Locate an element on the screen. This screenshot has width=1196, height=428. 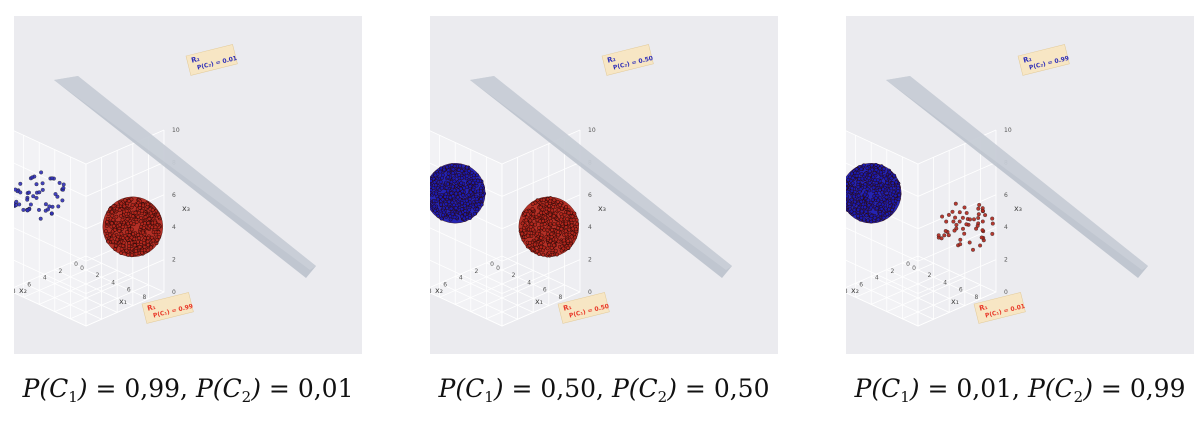
gridline-x is located at coordinates (466, 271).